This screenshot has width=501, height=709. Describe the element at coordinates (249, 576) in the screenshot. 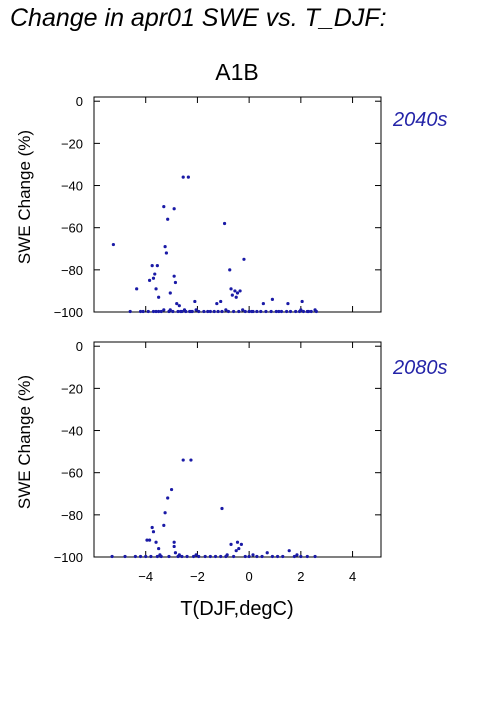

I see `x-tick-label: 0` at that location.